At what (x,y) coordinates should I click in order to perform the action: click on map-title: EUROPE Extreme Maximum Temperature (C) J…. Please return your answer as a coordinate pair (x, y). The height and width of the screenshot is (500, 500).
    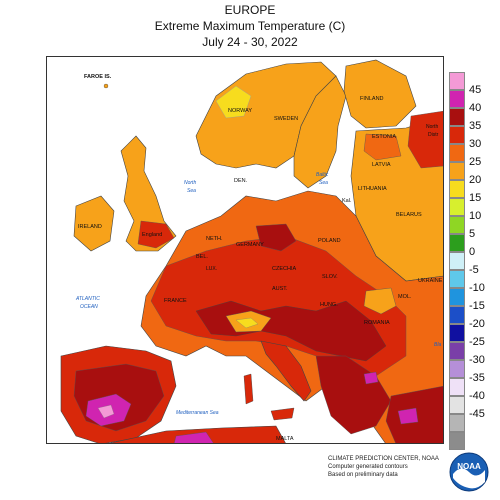
    Looking at the image, I should click on (250, 26).